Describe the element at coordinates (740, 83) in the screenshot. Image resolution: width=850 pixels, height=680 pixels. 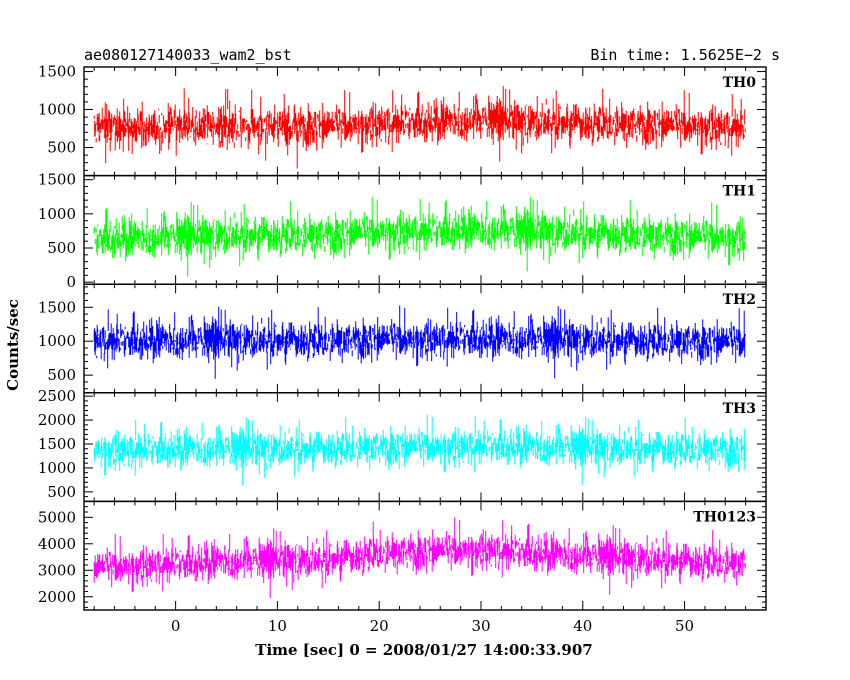
I see `panel-label-th0: TH0` at that location.